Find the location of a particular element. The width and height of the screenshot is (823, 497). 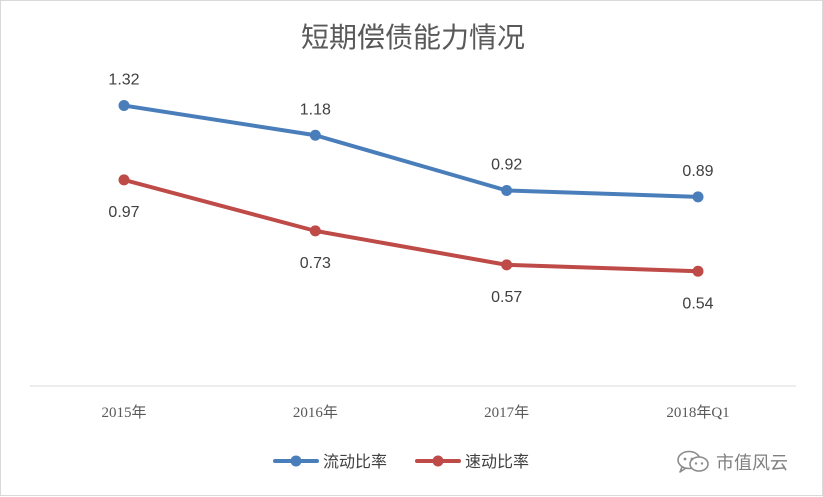

wechat-icon is located at coordinates (693, 461).